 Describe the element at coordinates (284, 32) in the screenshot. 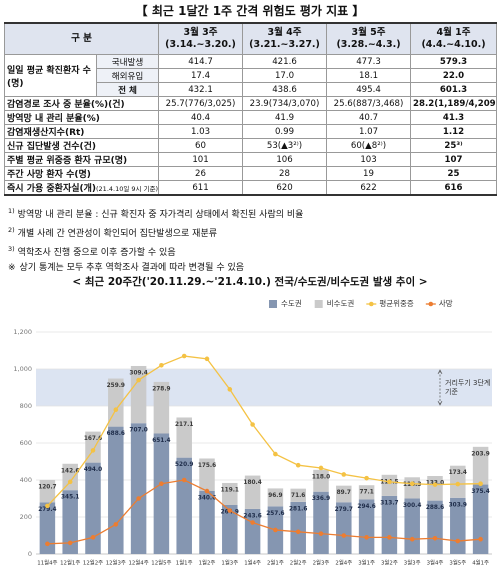

I see `week-name: 3월 4주` at that location.